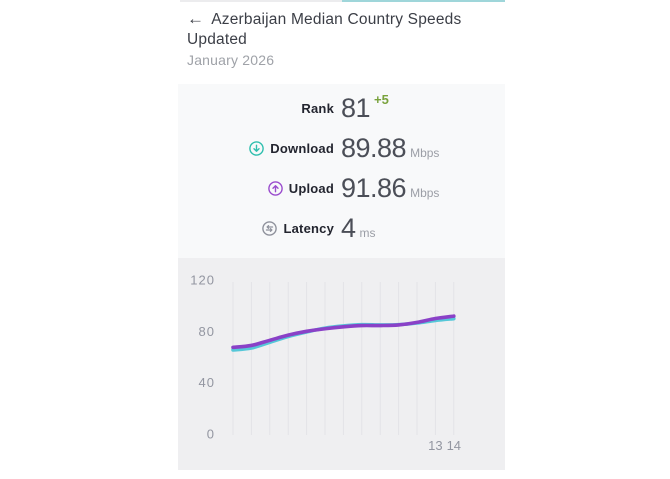  What do you see at coordinates (308, 228) in the screenshot?
I see `latency-label: Latency` at bounding box center [308, 228].